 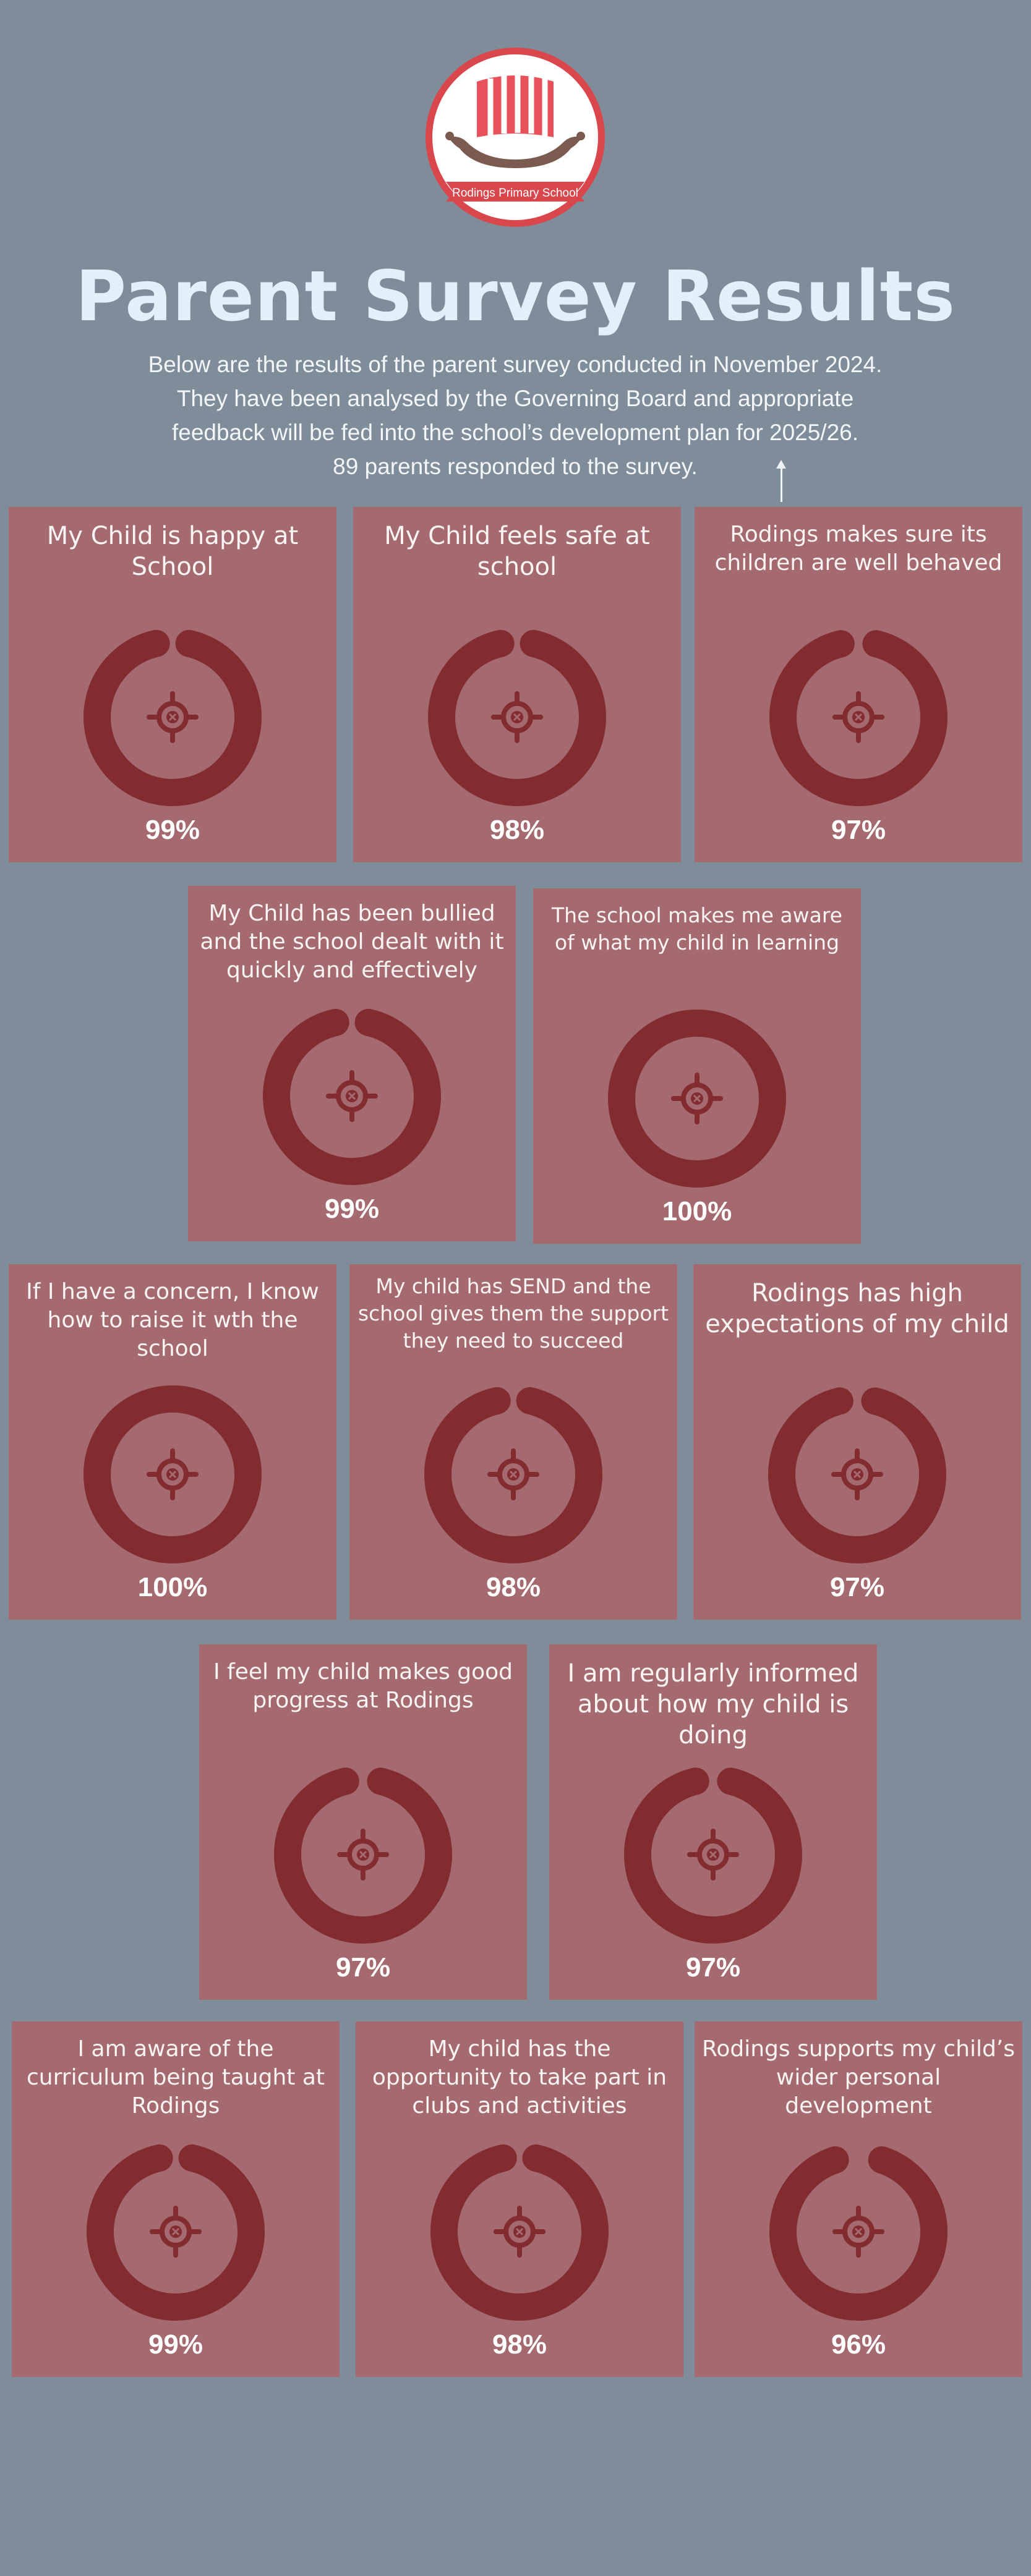 What do you see at coordinates (515, 297) in the screenshot?
I see `page-title: Parent Survey Results` at bounding box center [515, 297].